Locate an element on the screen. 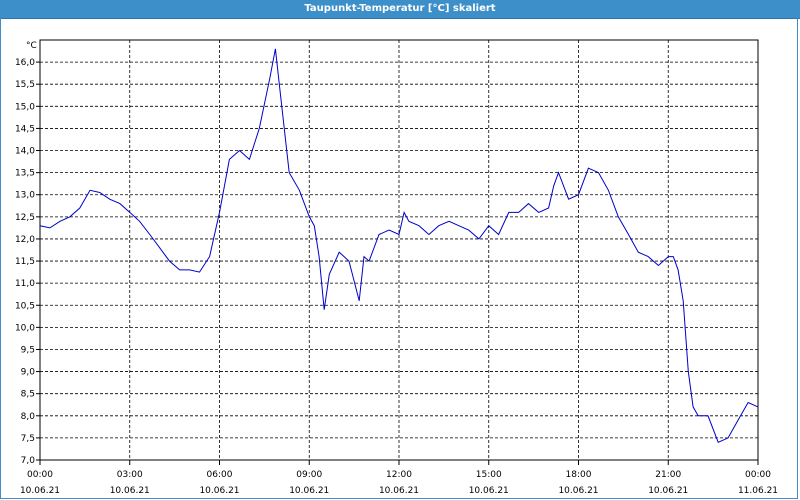  y-tick-label: 11,0 is located at coordinates (25, 284).